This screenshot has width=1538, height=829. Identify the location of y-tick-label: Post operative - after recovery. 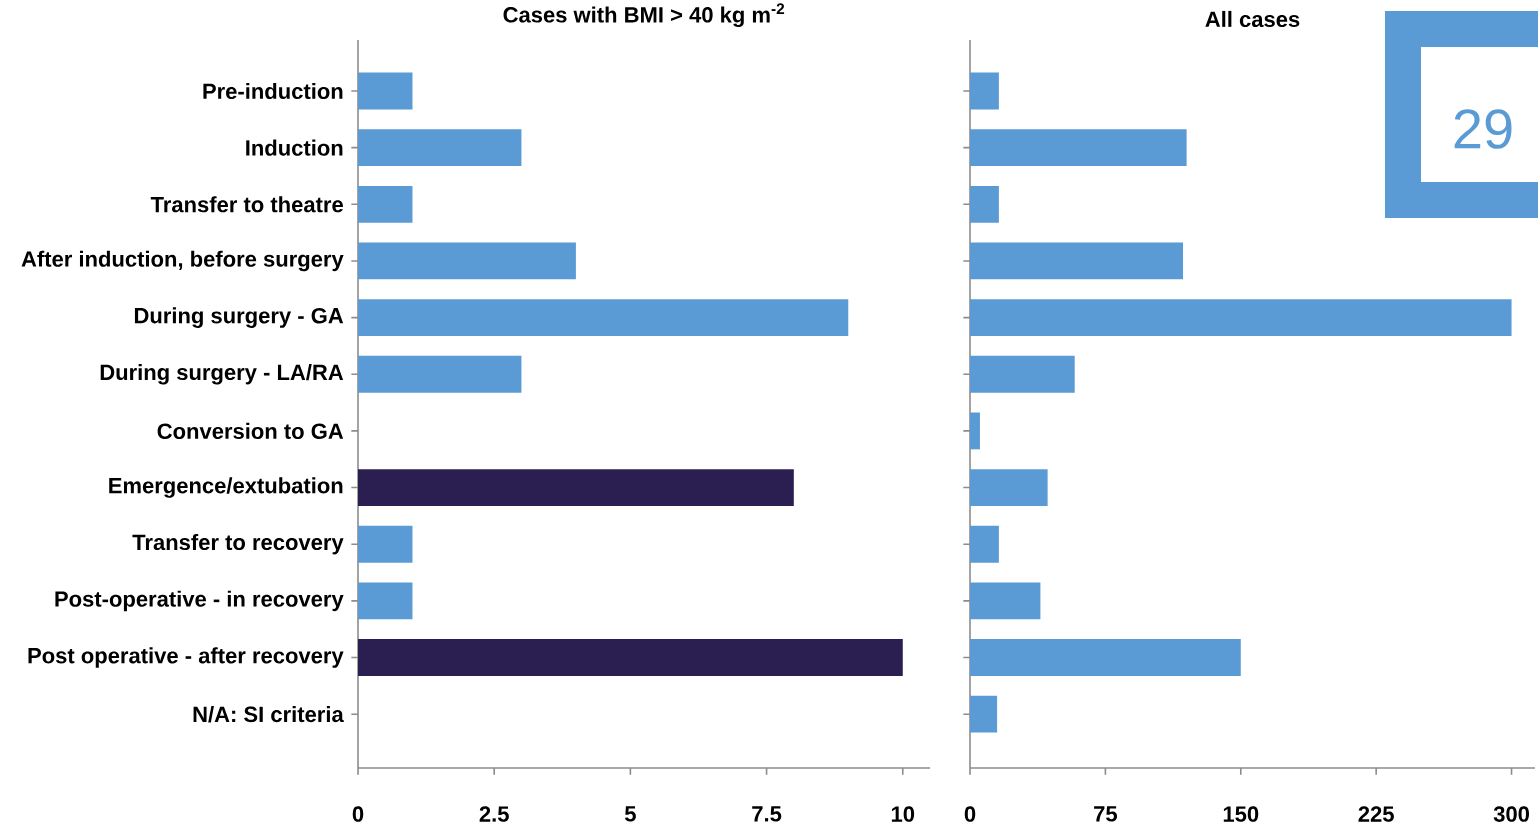
(186, 657).